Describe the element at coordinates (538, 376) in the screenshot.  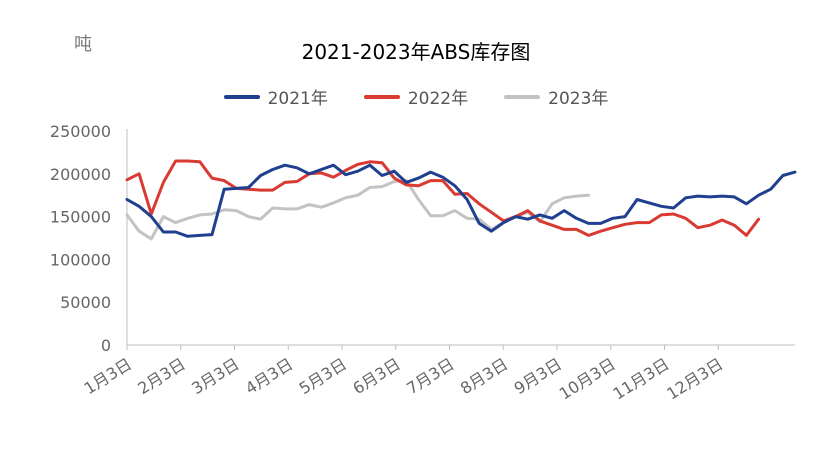
I see `x-tick-label: 9月3日` at that location.